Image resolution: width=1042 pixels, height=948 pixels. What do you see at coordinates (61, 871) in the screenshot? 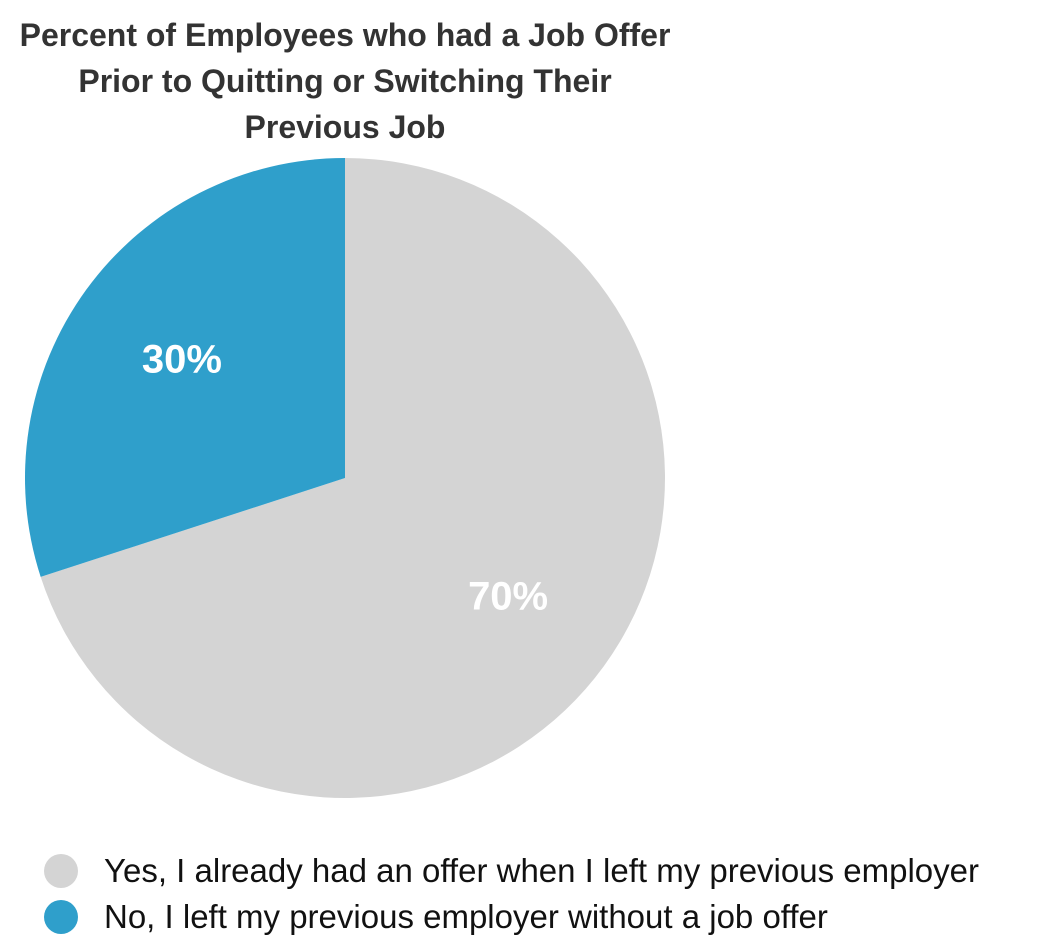
I see `legend-swatch-yes` at bounding box center [61, 871].